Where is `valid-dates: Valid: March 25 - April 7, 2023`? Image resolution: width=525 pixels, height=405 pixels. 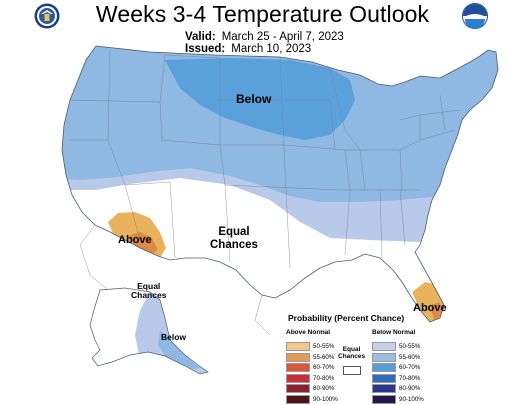 valid-dates: Valid: March 25 - April 7, 2023 is located at coordinates (264, 37).